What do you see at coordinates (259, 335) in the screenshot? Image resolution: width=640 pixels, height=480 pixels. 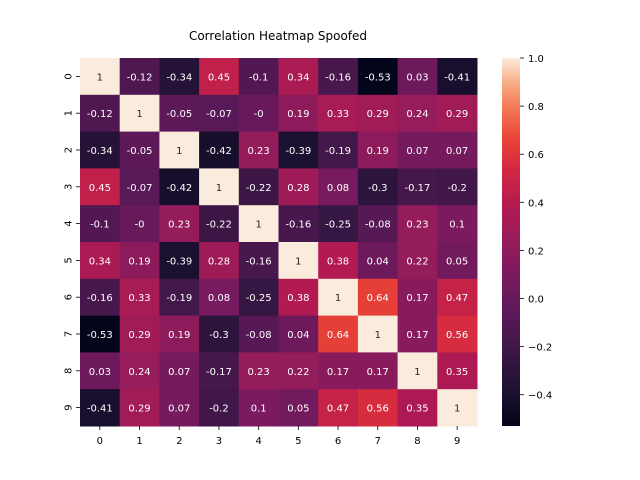 I see `cell-value-label: -0.08` at bounding box center [259, 335].